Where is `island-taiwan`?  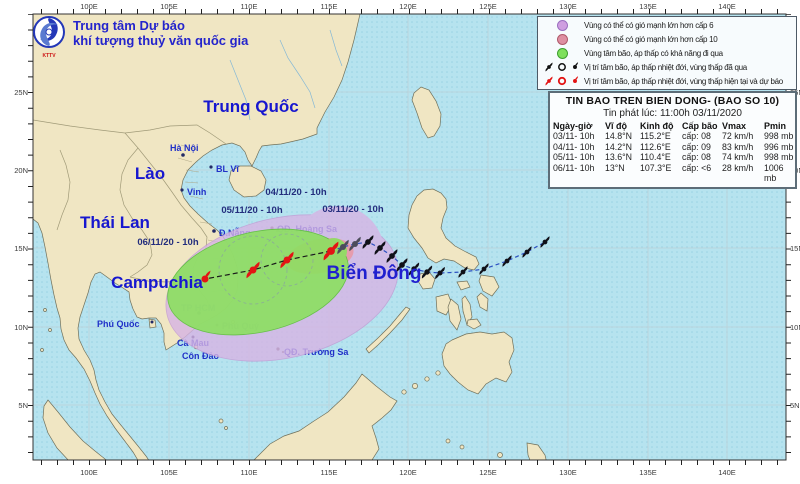 island-taiwan is located at coordinates (426, 112).